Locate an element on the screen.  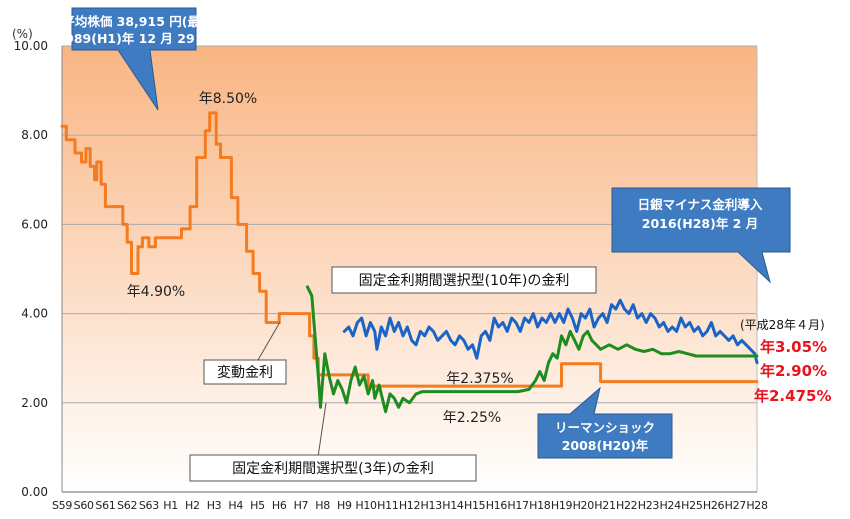
floating-rate-label: 変動金利 is located at coordinates (245, 353).